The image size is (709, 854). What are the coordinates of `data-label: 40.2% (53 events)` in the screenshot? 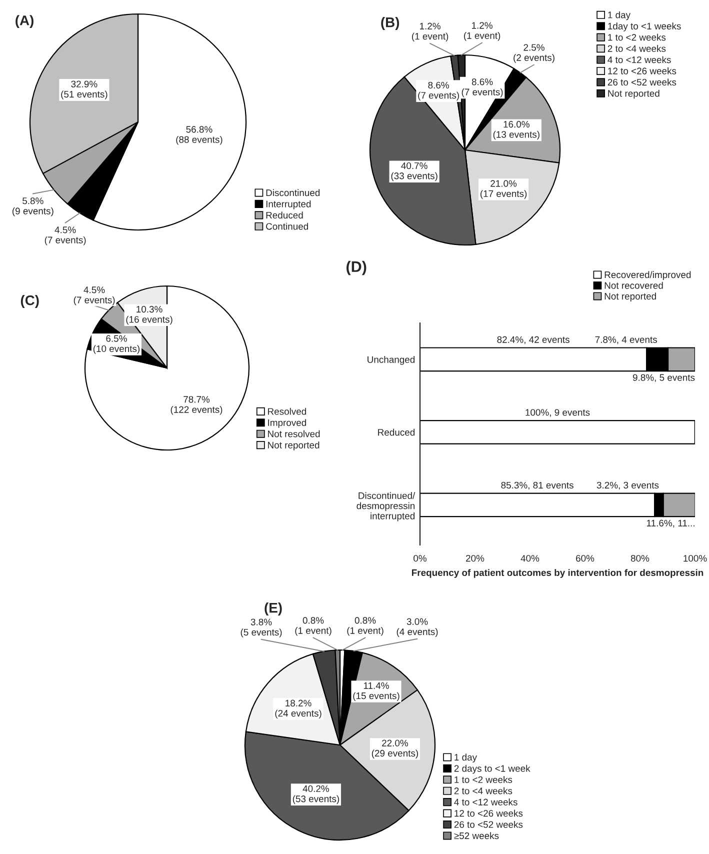 It's located at (315, 794).